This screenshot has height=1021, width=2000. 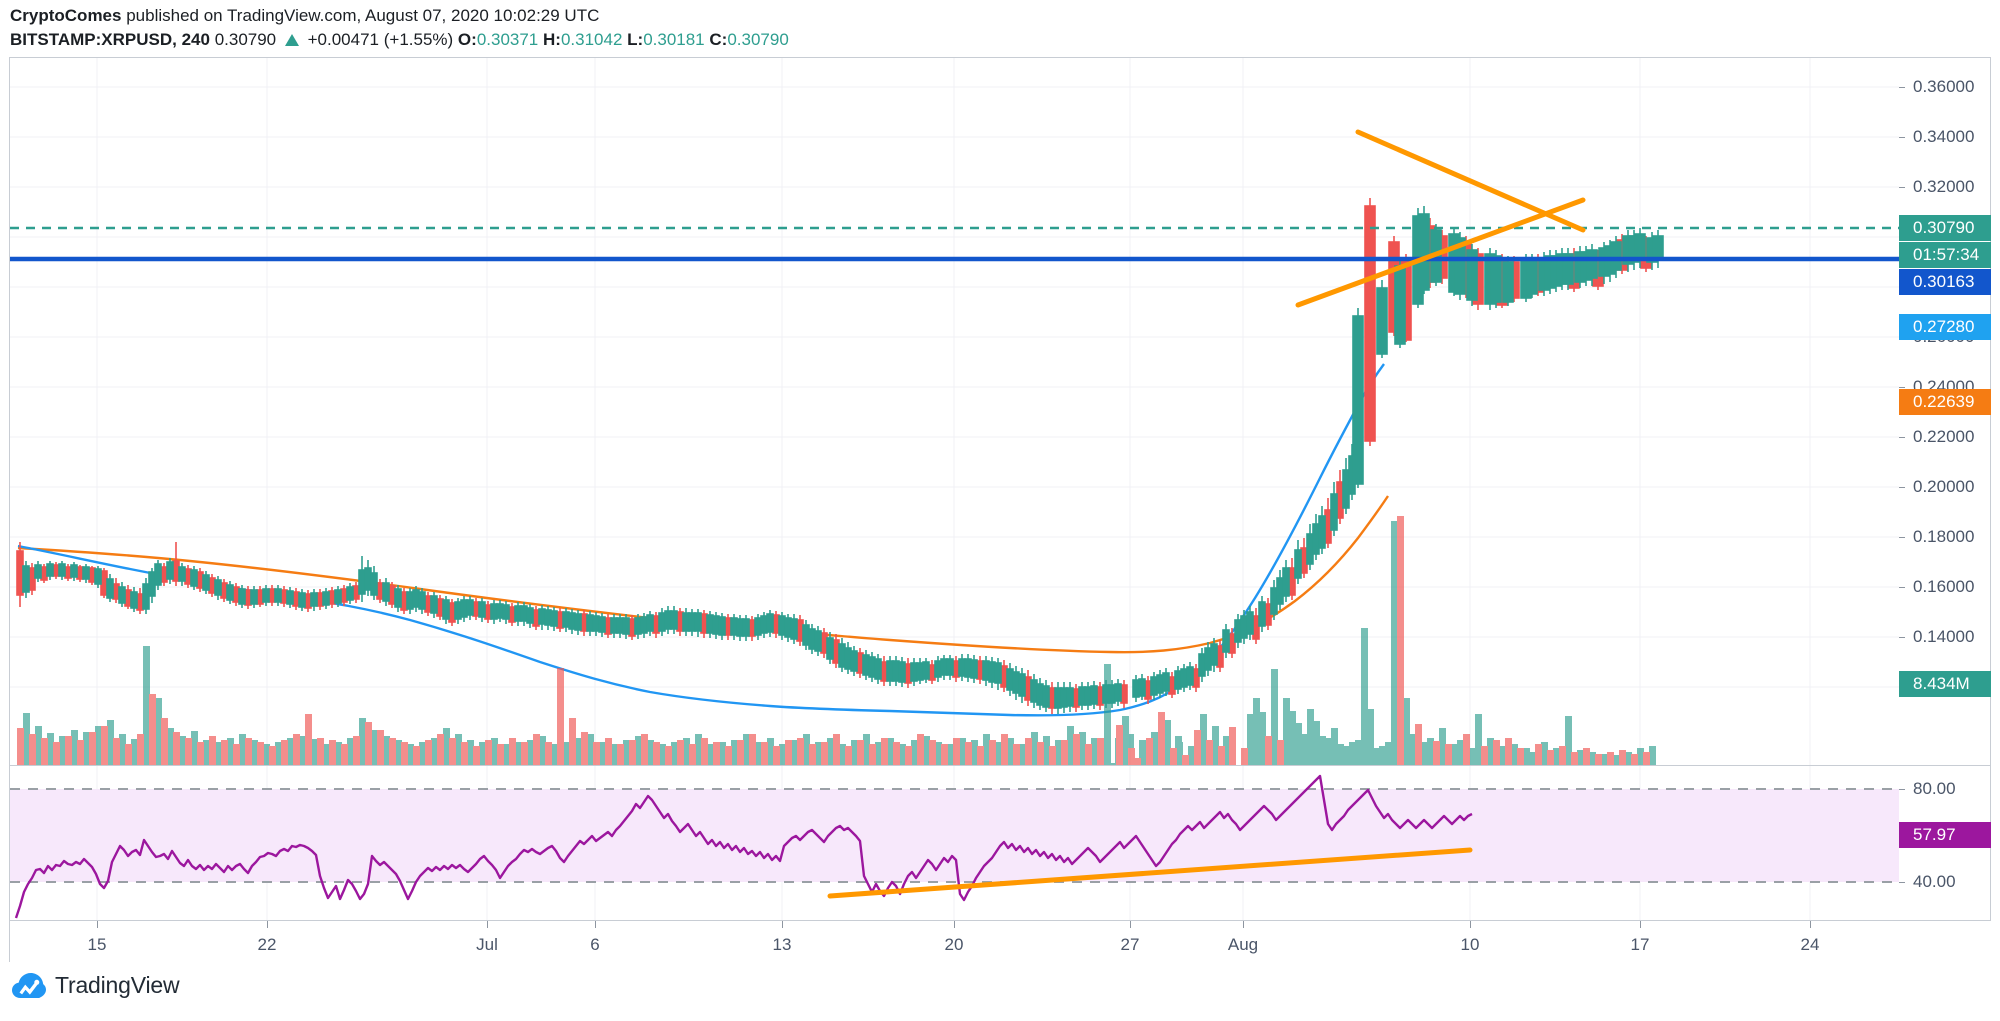 I want to click on time-axis-label: 17, so click(x=1640, y=944).